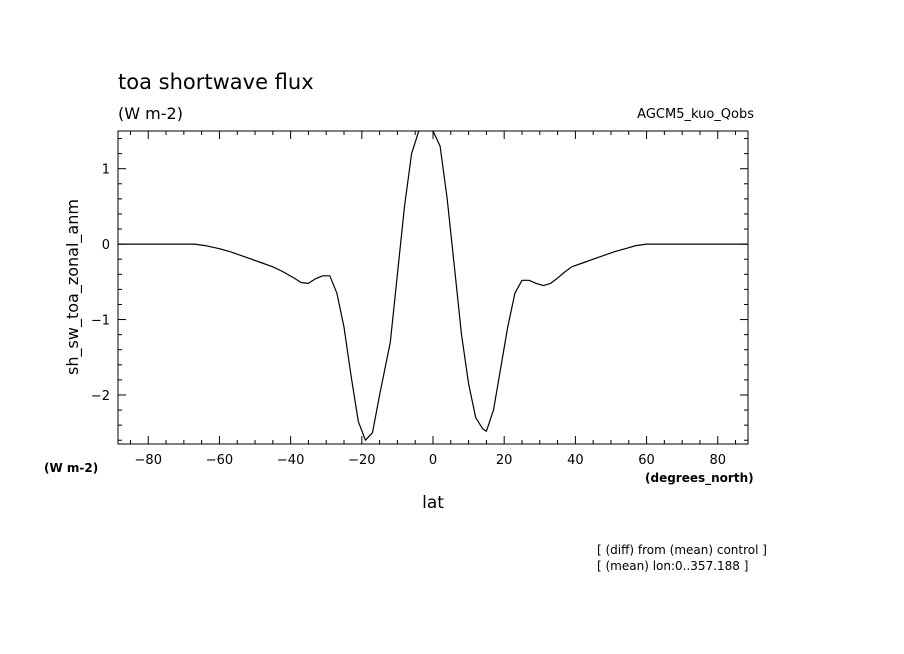 The height and width of the screenshot is (654, 904). I want to click on model-name: AGCM5_kuo_Qobs, so click(695, 114).